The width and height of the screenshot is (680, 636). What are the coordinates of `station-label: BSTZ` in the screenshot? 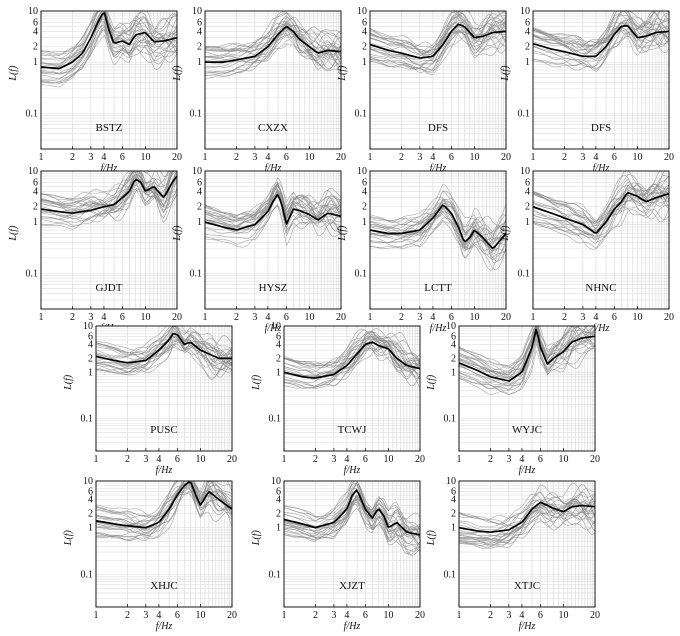 It's located at (109, 128).